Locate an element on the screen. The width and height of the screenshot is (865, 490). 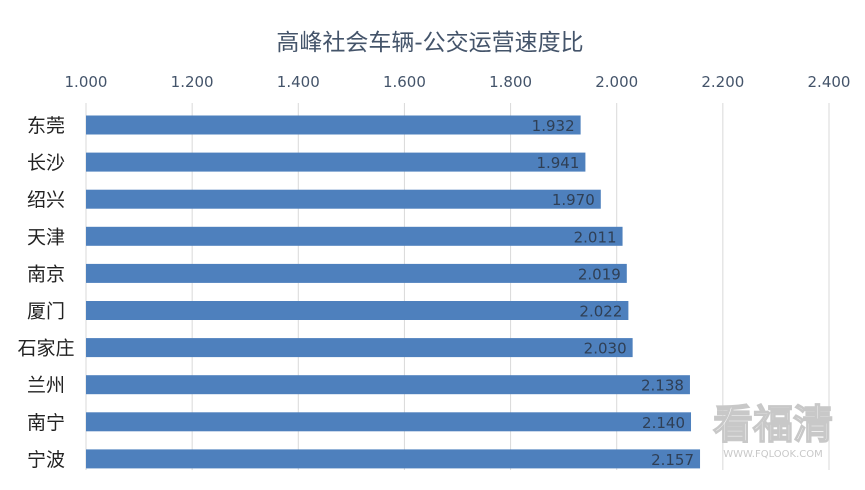
x-tick-label: 2.400 is located at coordinates (829, 82).